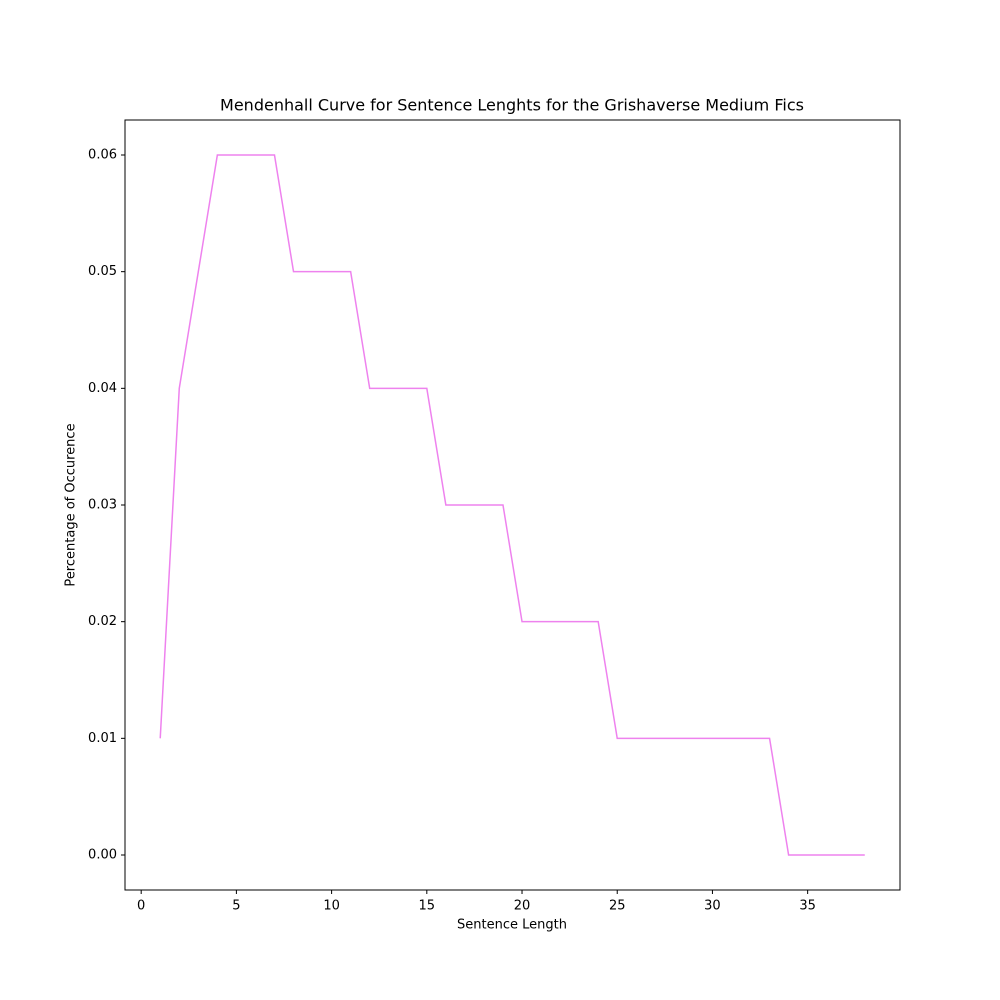  What do you see at coordinates (712, 906) in the screenshot?
I see `x-tick-label: 30` at bounding box center [712, 906].